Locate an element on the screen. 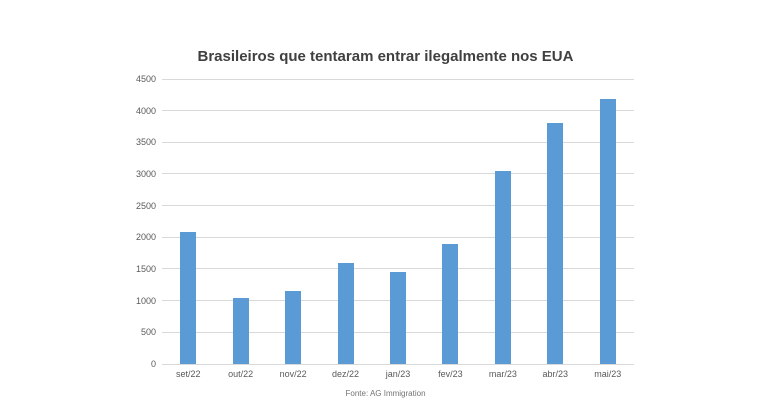 The height and width of the screenshot is (420, 771). bar-fev/23 is located at coordinates (450, 303).